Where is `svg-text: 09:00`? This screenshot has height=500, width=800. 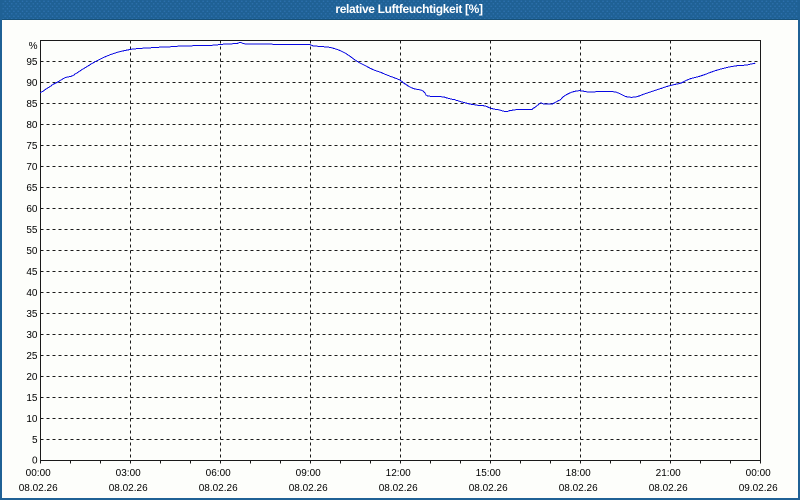 svg-text: 09:00 is located at coordinates (308, 473).